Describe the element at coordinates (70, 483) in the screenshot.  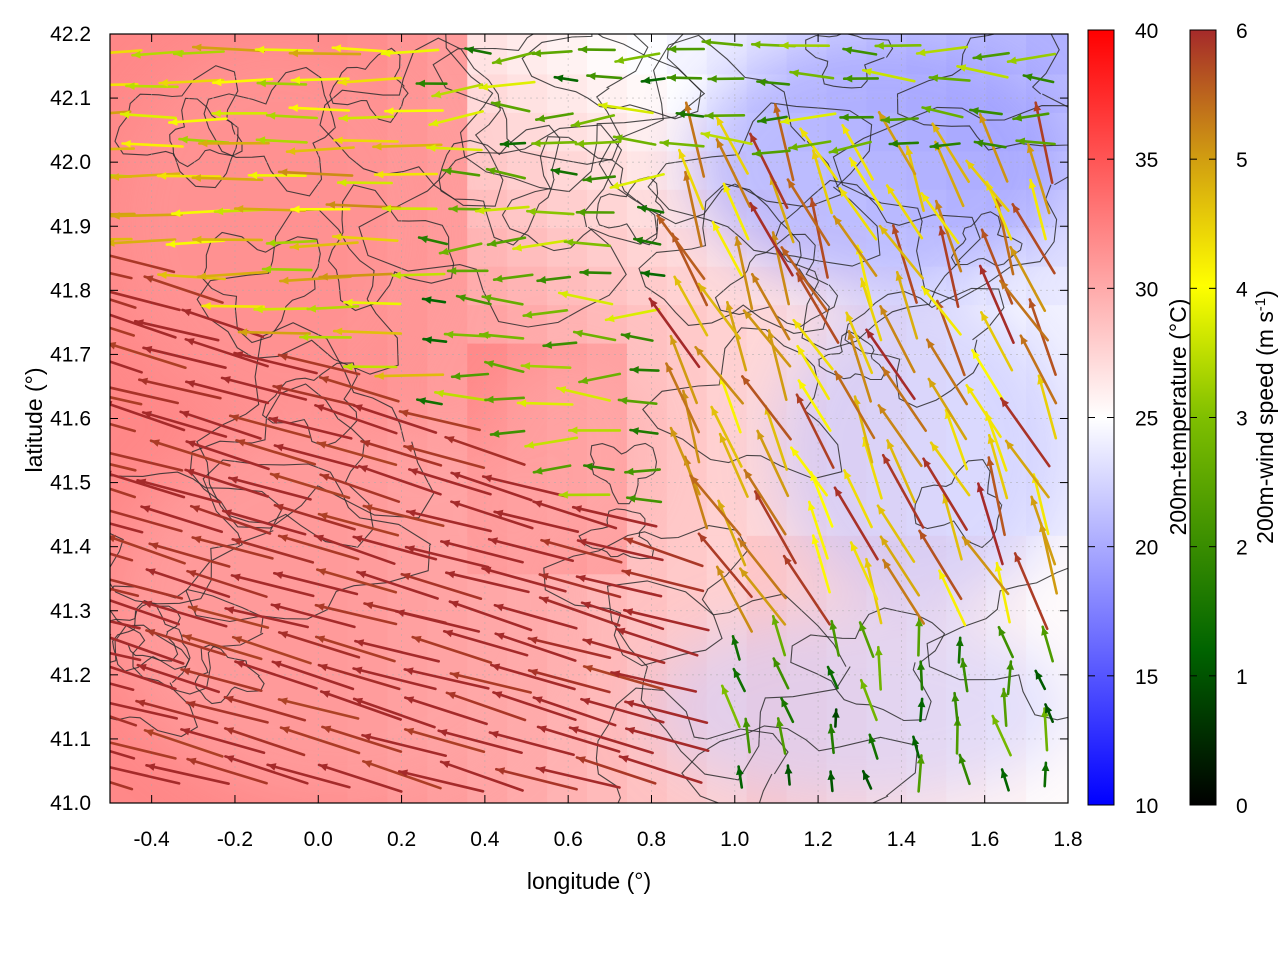
I see `y-tick-label: 41.5` at that location.